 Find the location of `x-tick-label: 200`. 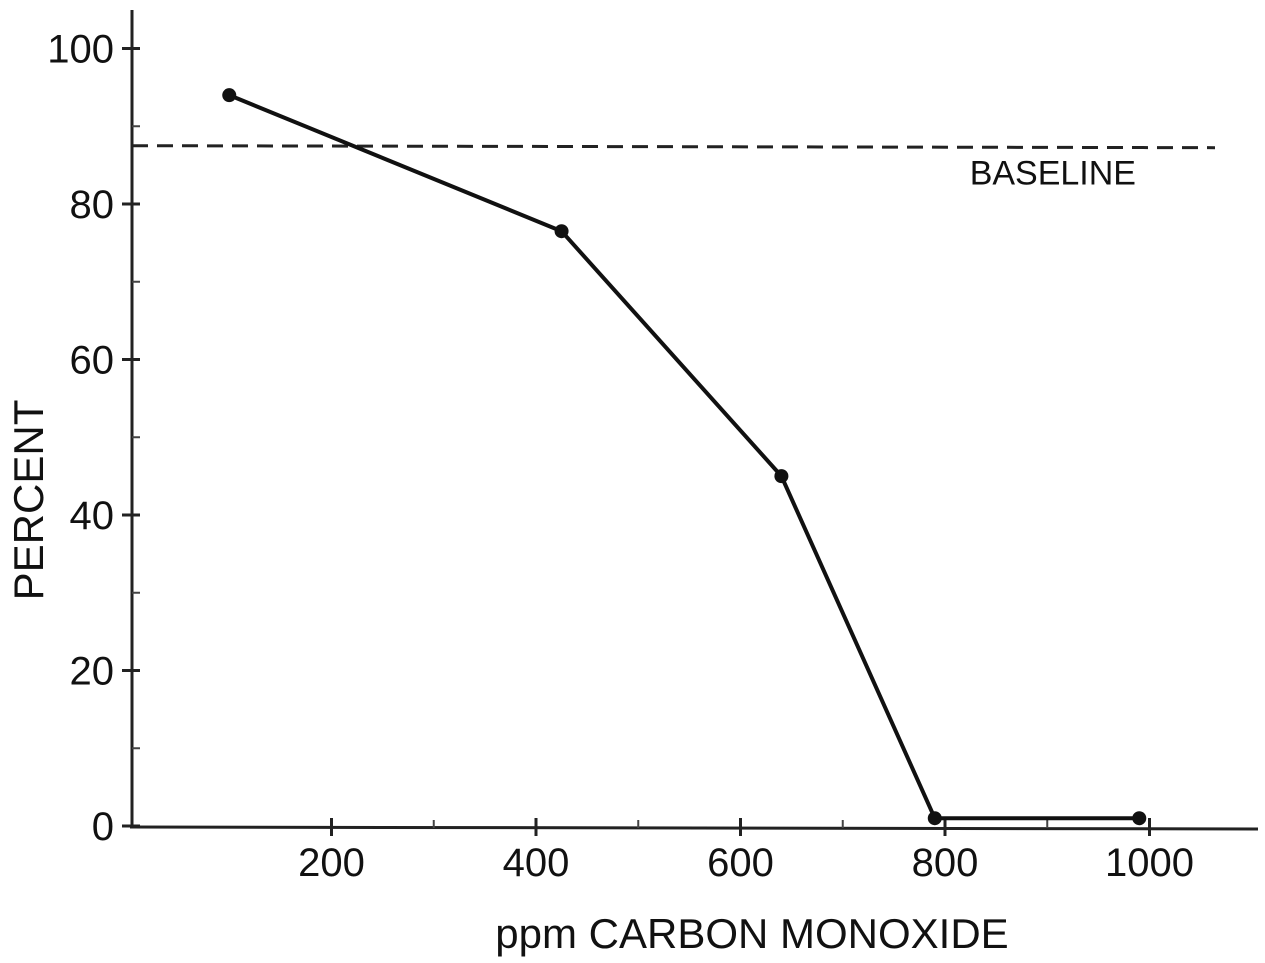

x-tick-label: 200 is located at coordinates (331, 863).